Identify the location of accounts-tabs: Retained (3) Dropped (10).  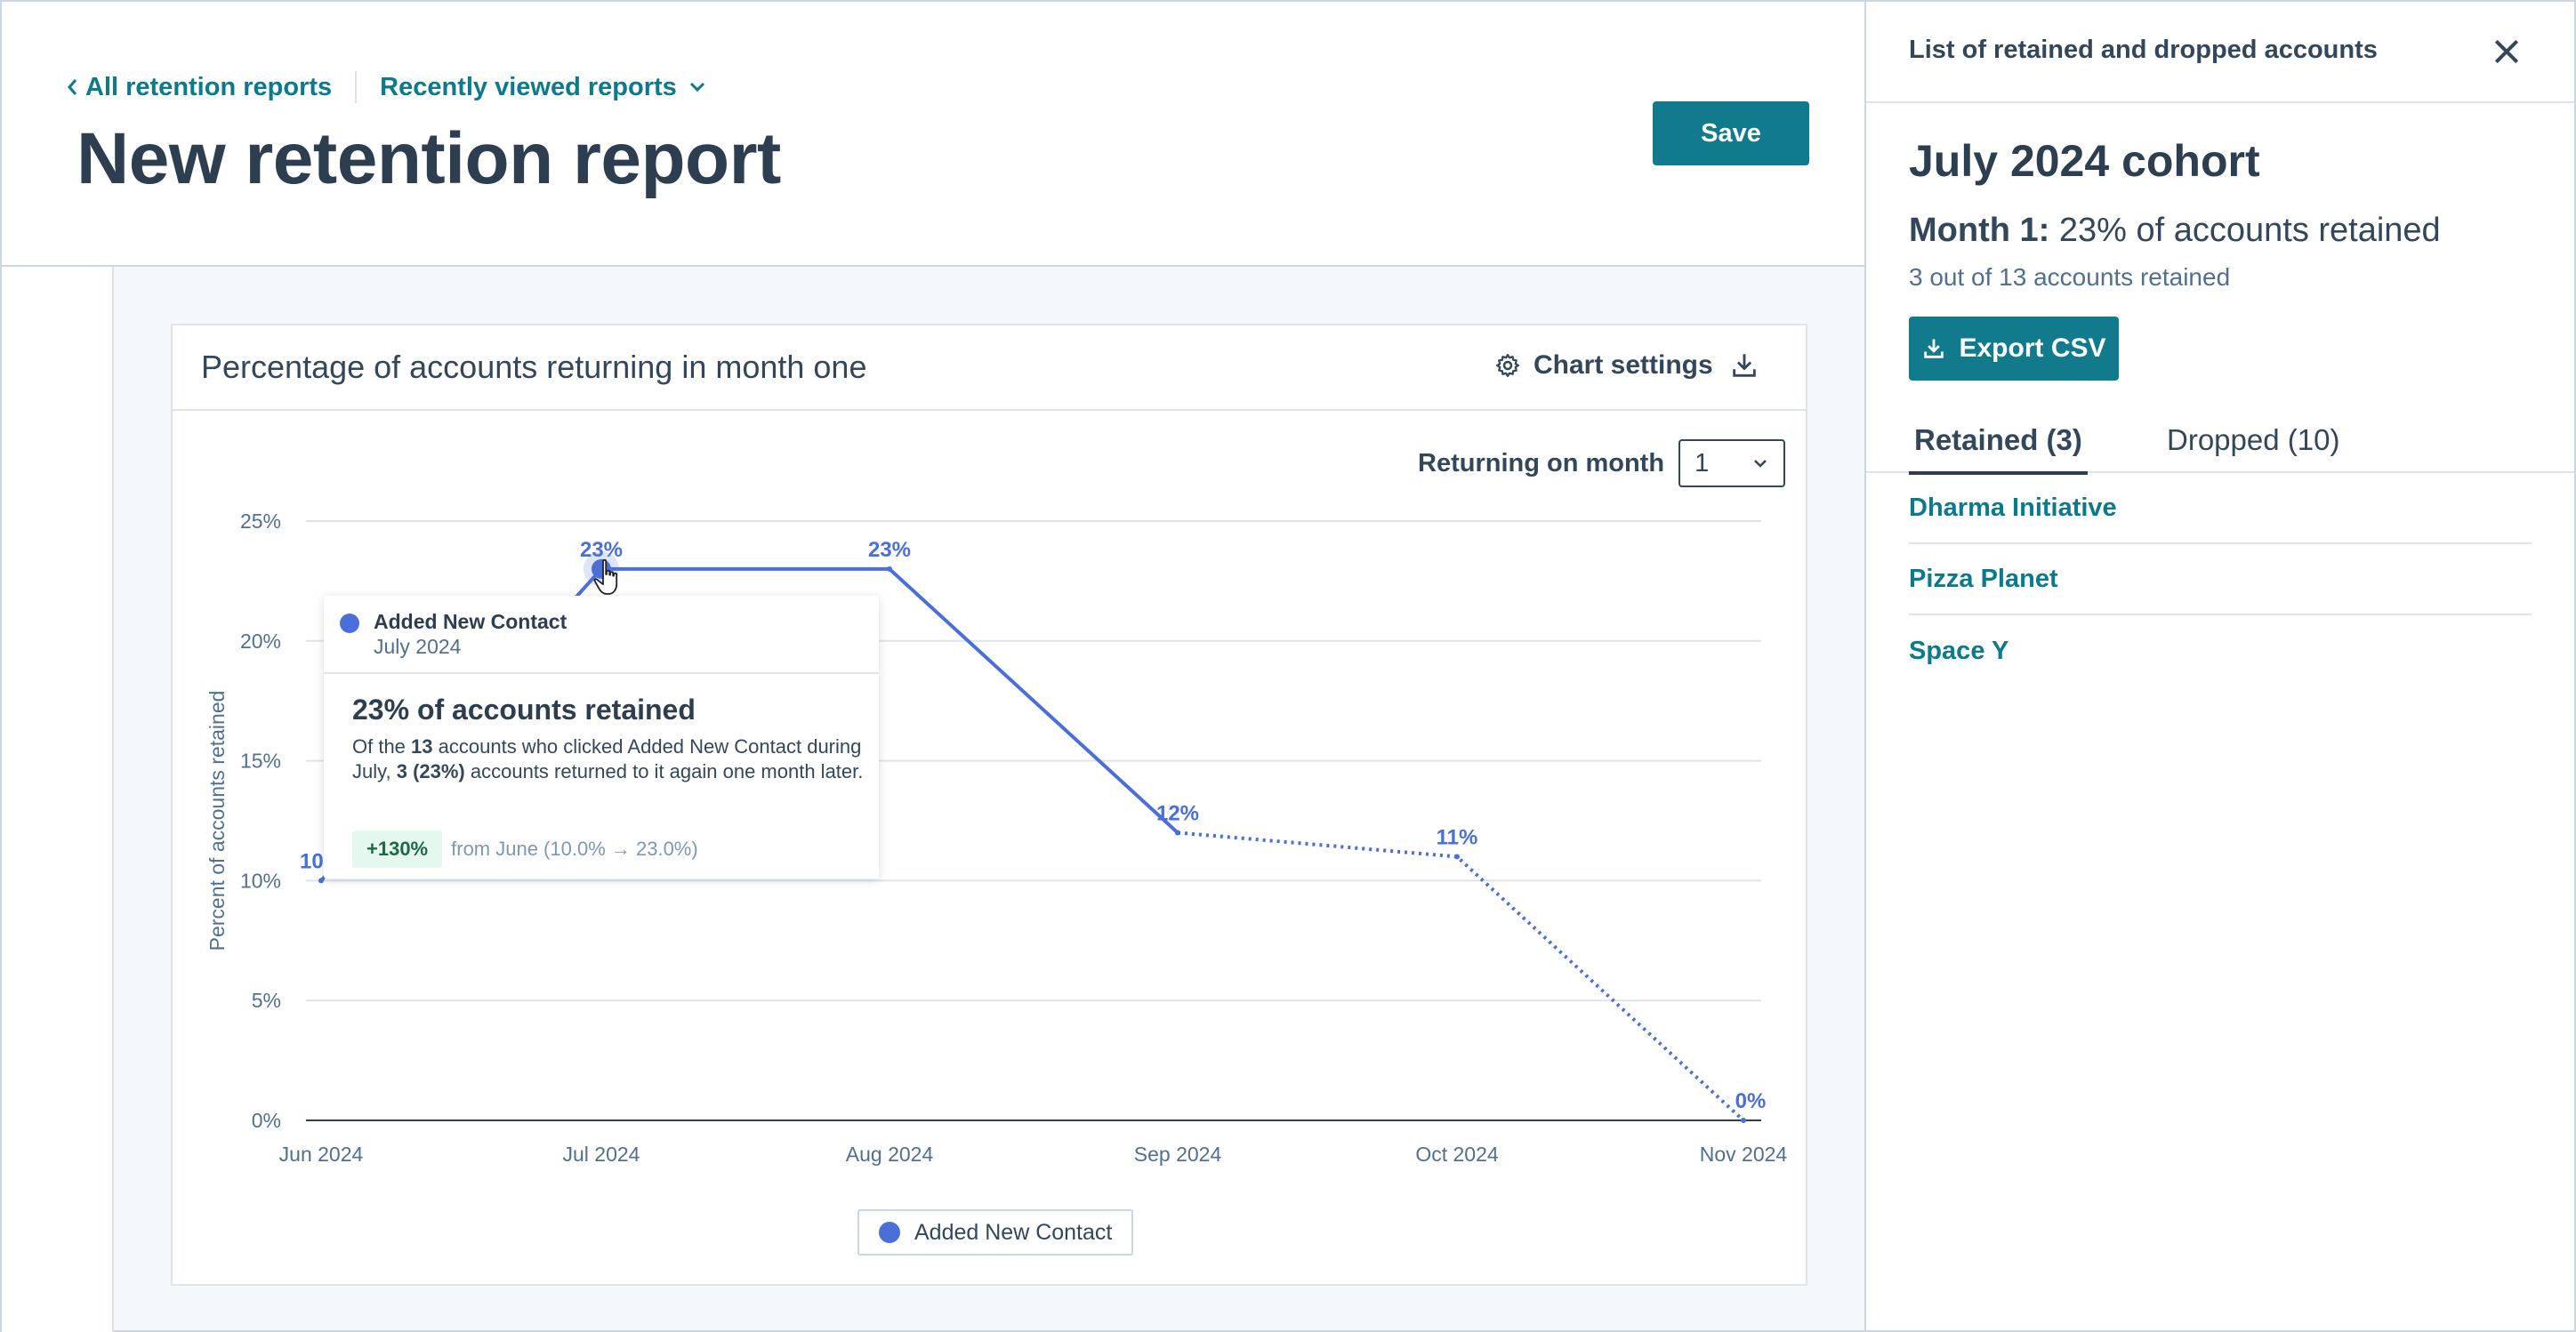
(2220, 447).